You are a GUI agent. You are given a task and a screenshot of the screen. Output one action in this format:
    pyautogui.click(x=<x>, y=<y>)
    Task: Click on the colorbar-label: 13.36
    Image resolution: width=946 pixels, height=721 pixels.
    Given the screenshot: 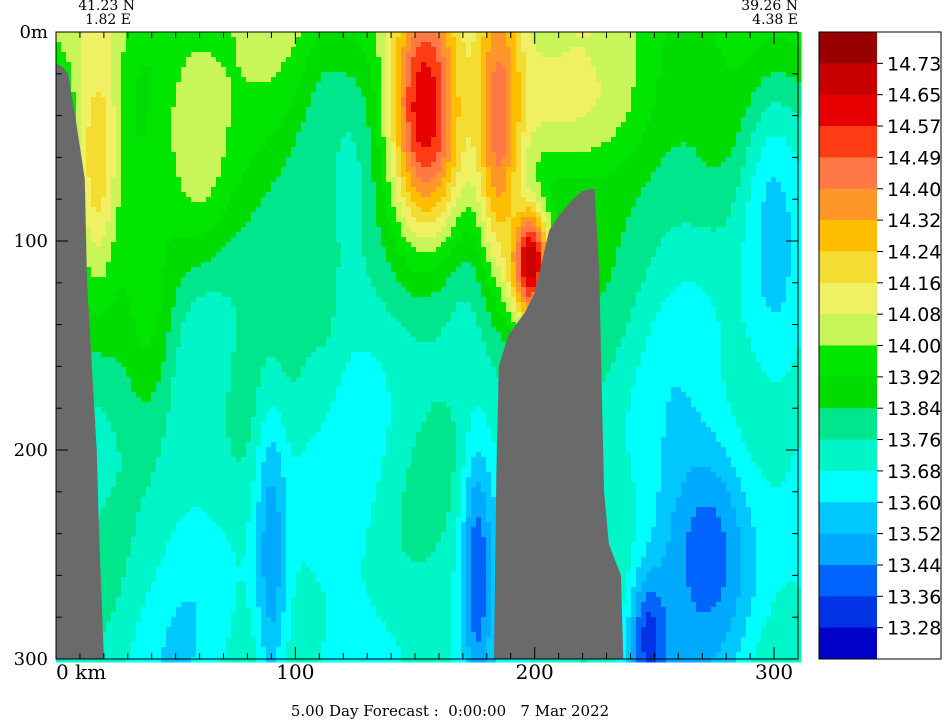 What is the action you would take?
    pyautogui.click(x=914, y=597)
    